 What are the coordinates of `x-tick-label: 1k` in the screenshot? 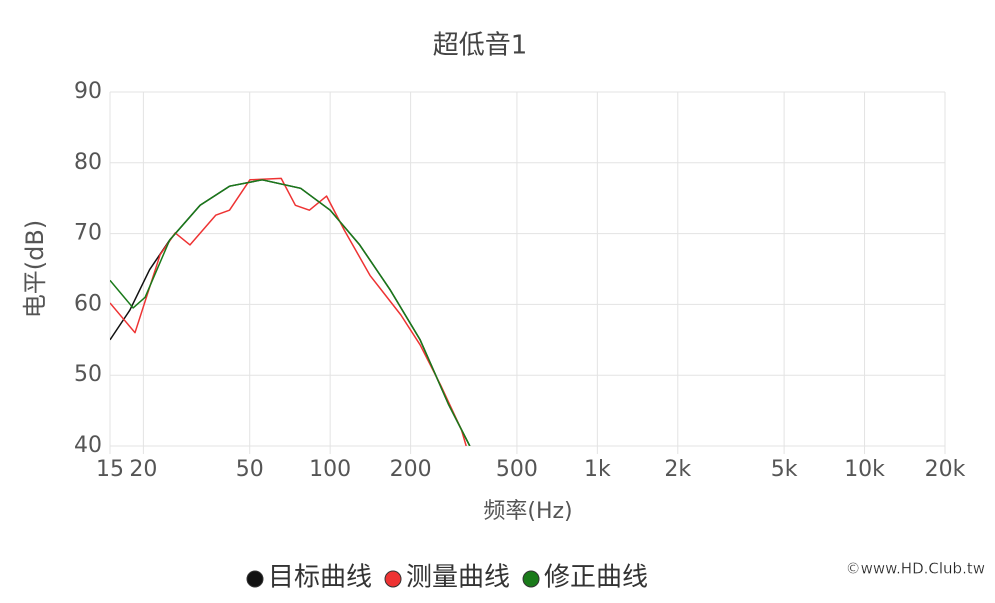 It's located at (597, 469).